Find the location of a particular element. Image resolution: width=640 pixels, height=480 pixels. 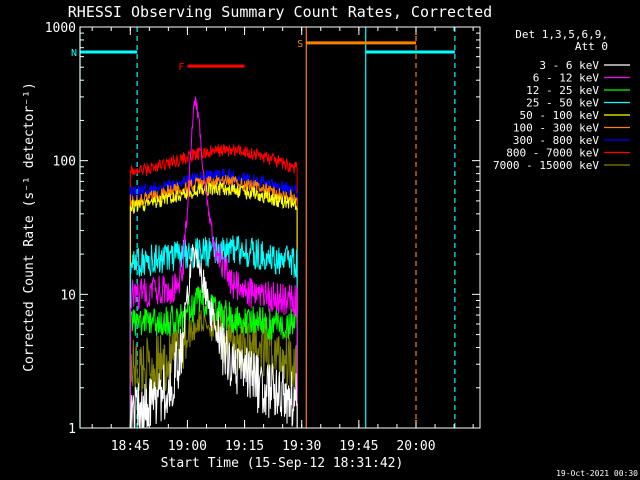

legend-label-4: 50 - 100 keV is located at coordinates (560, 115).